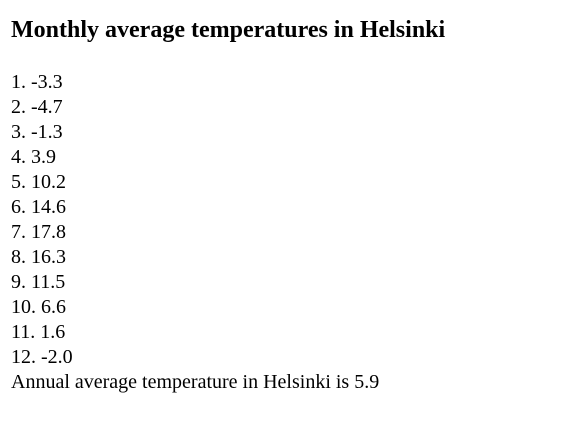  What do you see at coordinates (38, 257) in the screenshot?
I see `list-item-month-8: 8. 16.3` at bounding box center [38, 257].